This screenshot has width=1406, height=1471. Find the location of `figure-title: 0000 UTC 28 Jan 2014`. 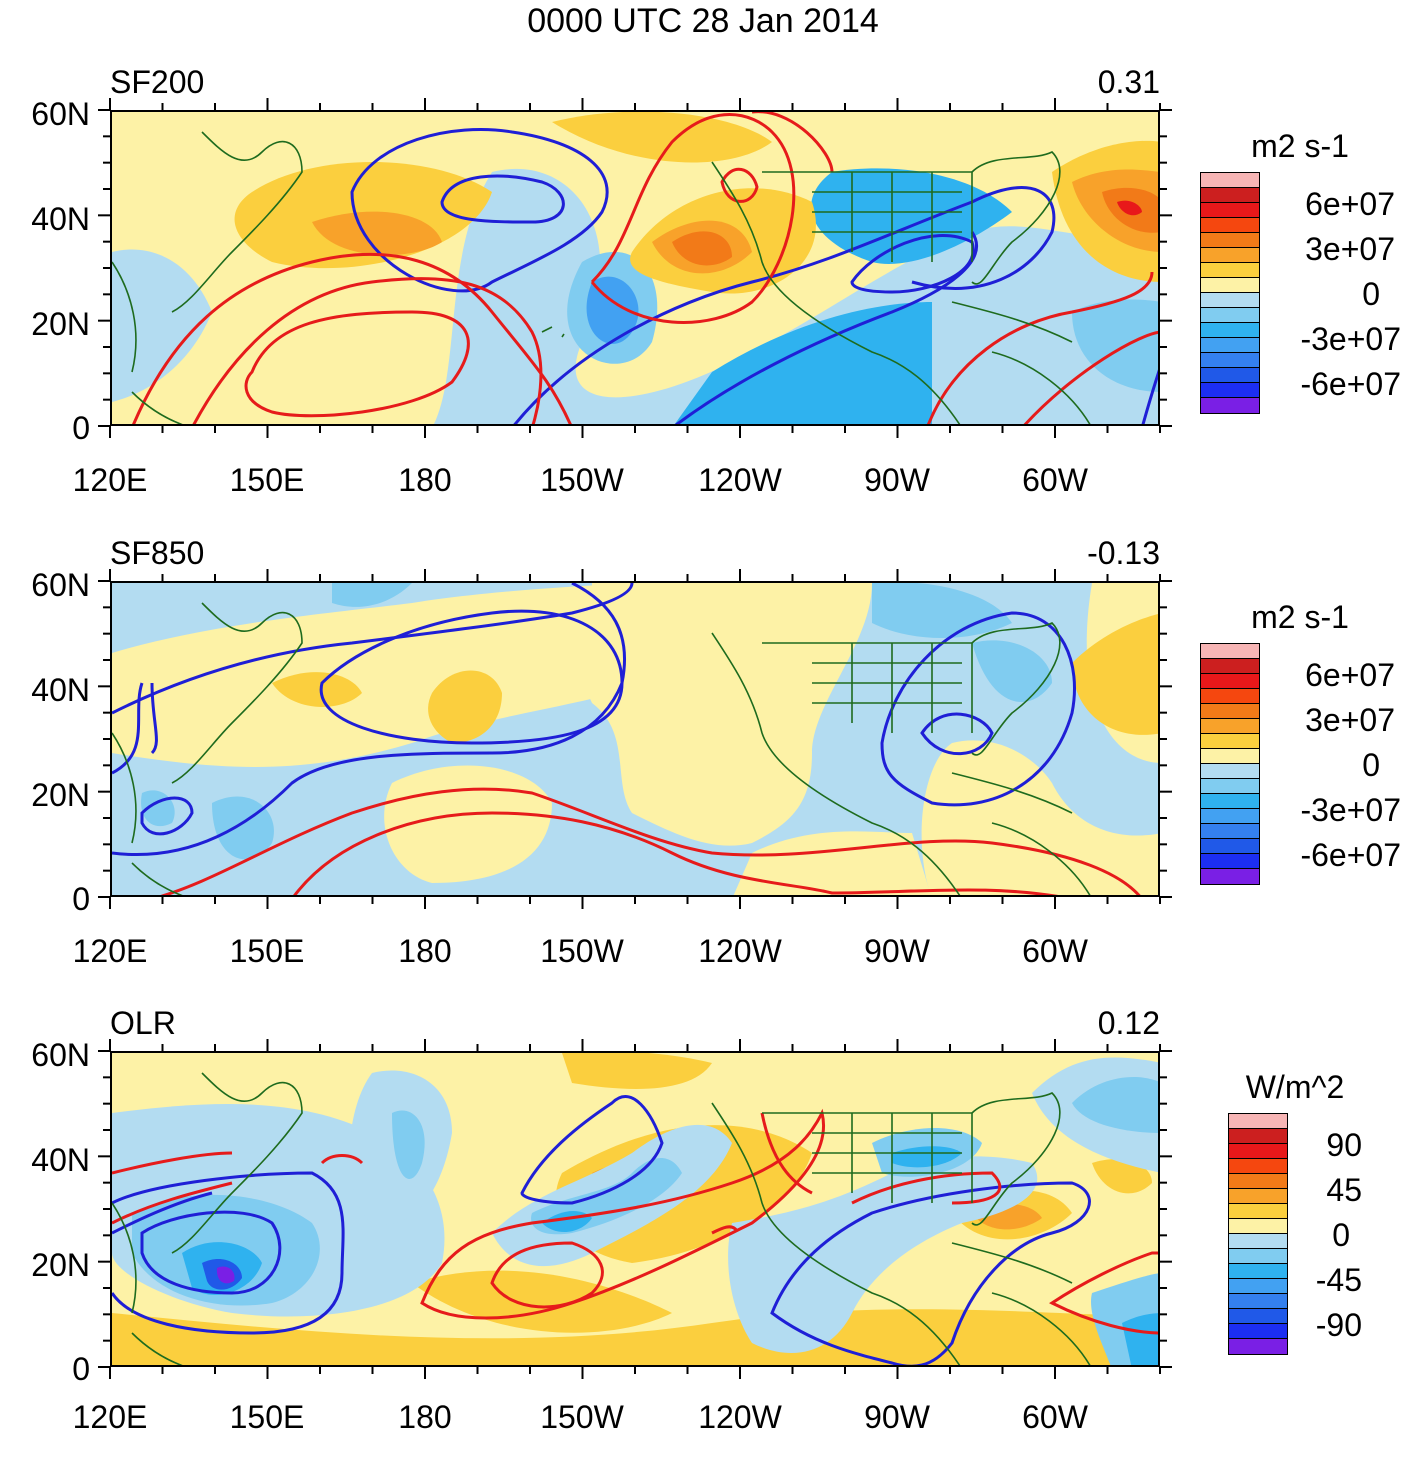

figure-title: 0000 UTC 28 Jan 2014 is located at coordinates (703, 21).